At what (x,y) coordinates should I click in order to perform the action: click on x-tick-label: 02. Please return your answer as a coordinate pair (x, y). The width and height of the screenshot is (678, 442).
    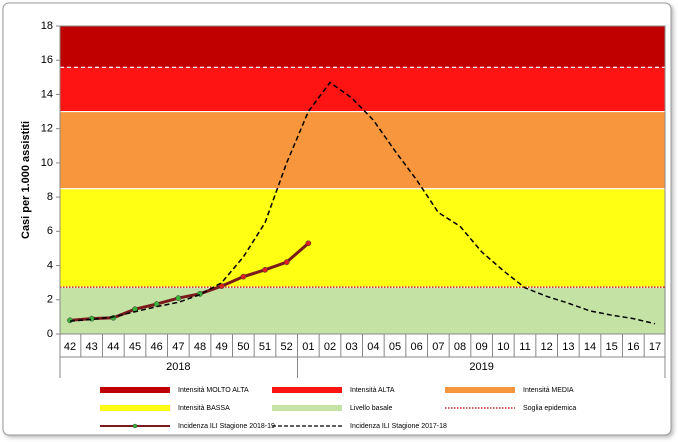
    Looking at the image, I should click on (330, 347).